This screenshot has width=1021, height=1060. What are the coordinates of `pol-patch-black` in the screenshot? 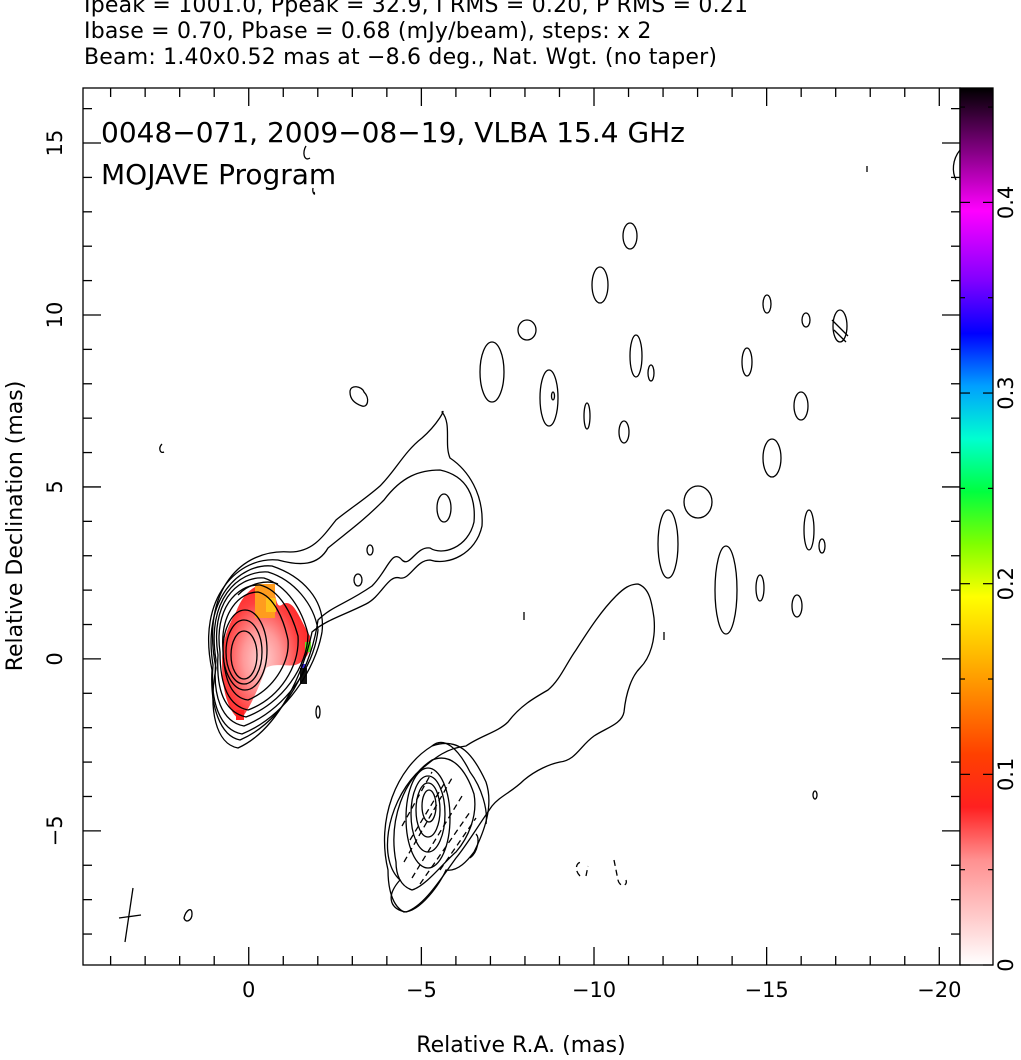 It's located at (303, 676).